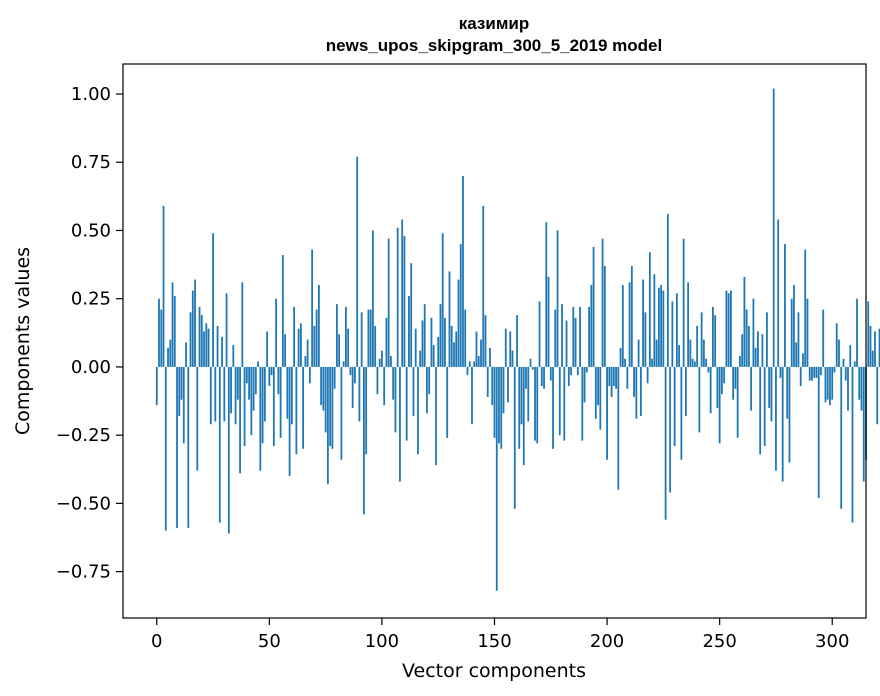 The height and width of the screenshot is (696, 880). Describe the element at coordinates (382, 641) in the screenshot. I see `x-tick-label: 100` at that location.